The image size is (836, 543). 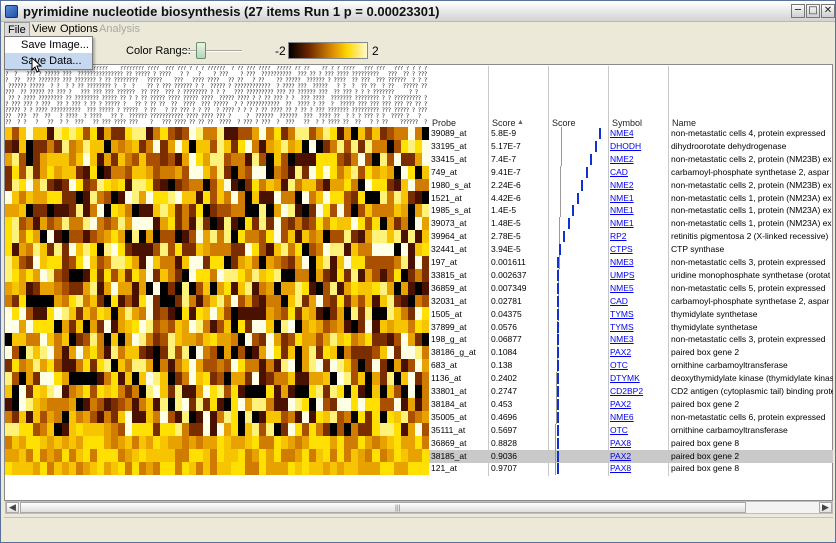 What do you see at coordinates (825, 507) in the screenshot?
I see `arrow-right-icon: ▶` at bounding box center [825, 507].